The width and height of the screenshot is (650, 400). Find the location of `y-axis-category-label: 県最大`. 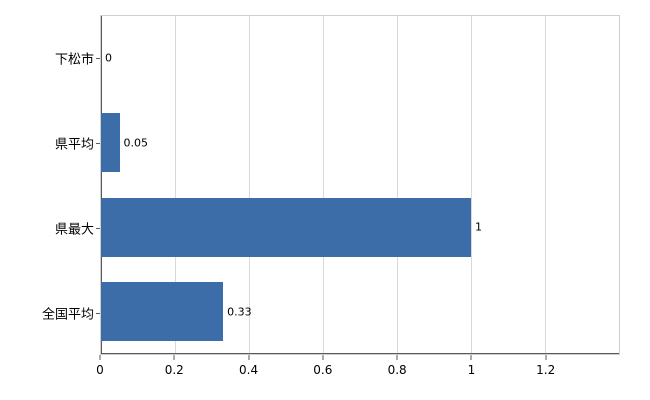

y-axis-category-label: 県最大 is located at coordinates (74, 229).